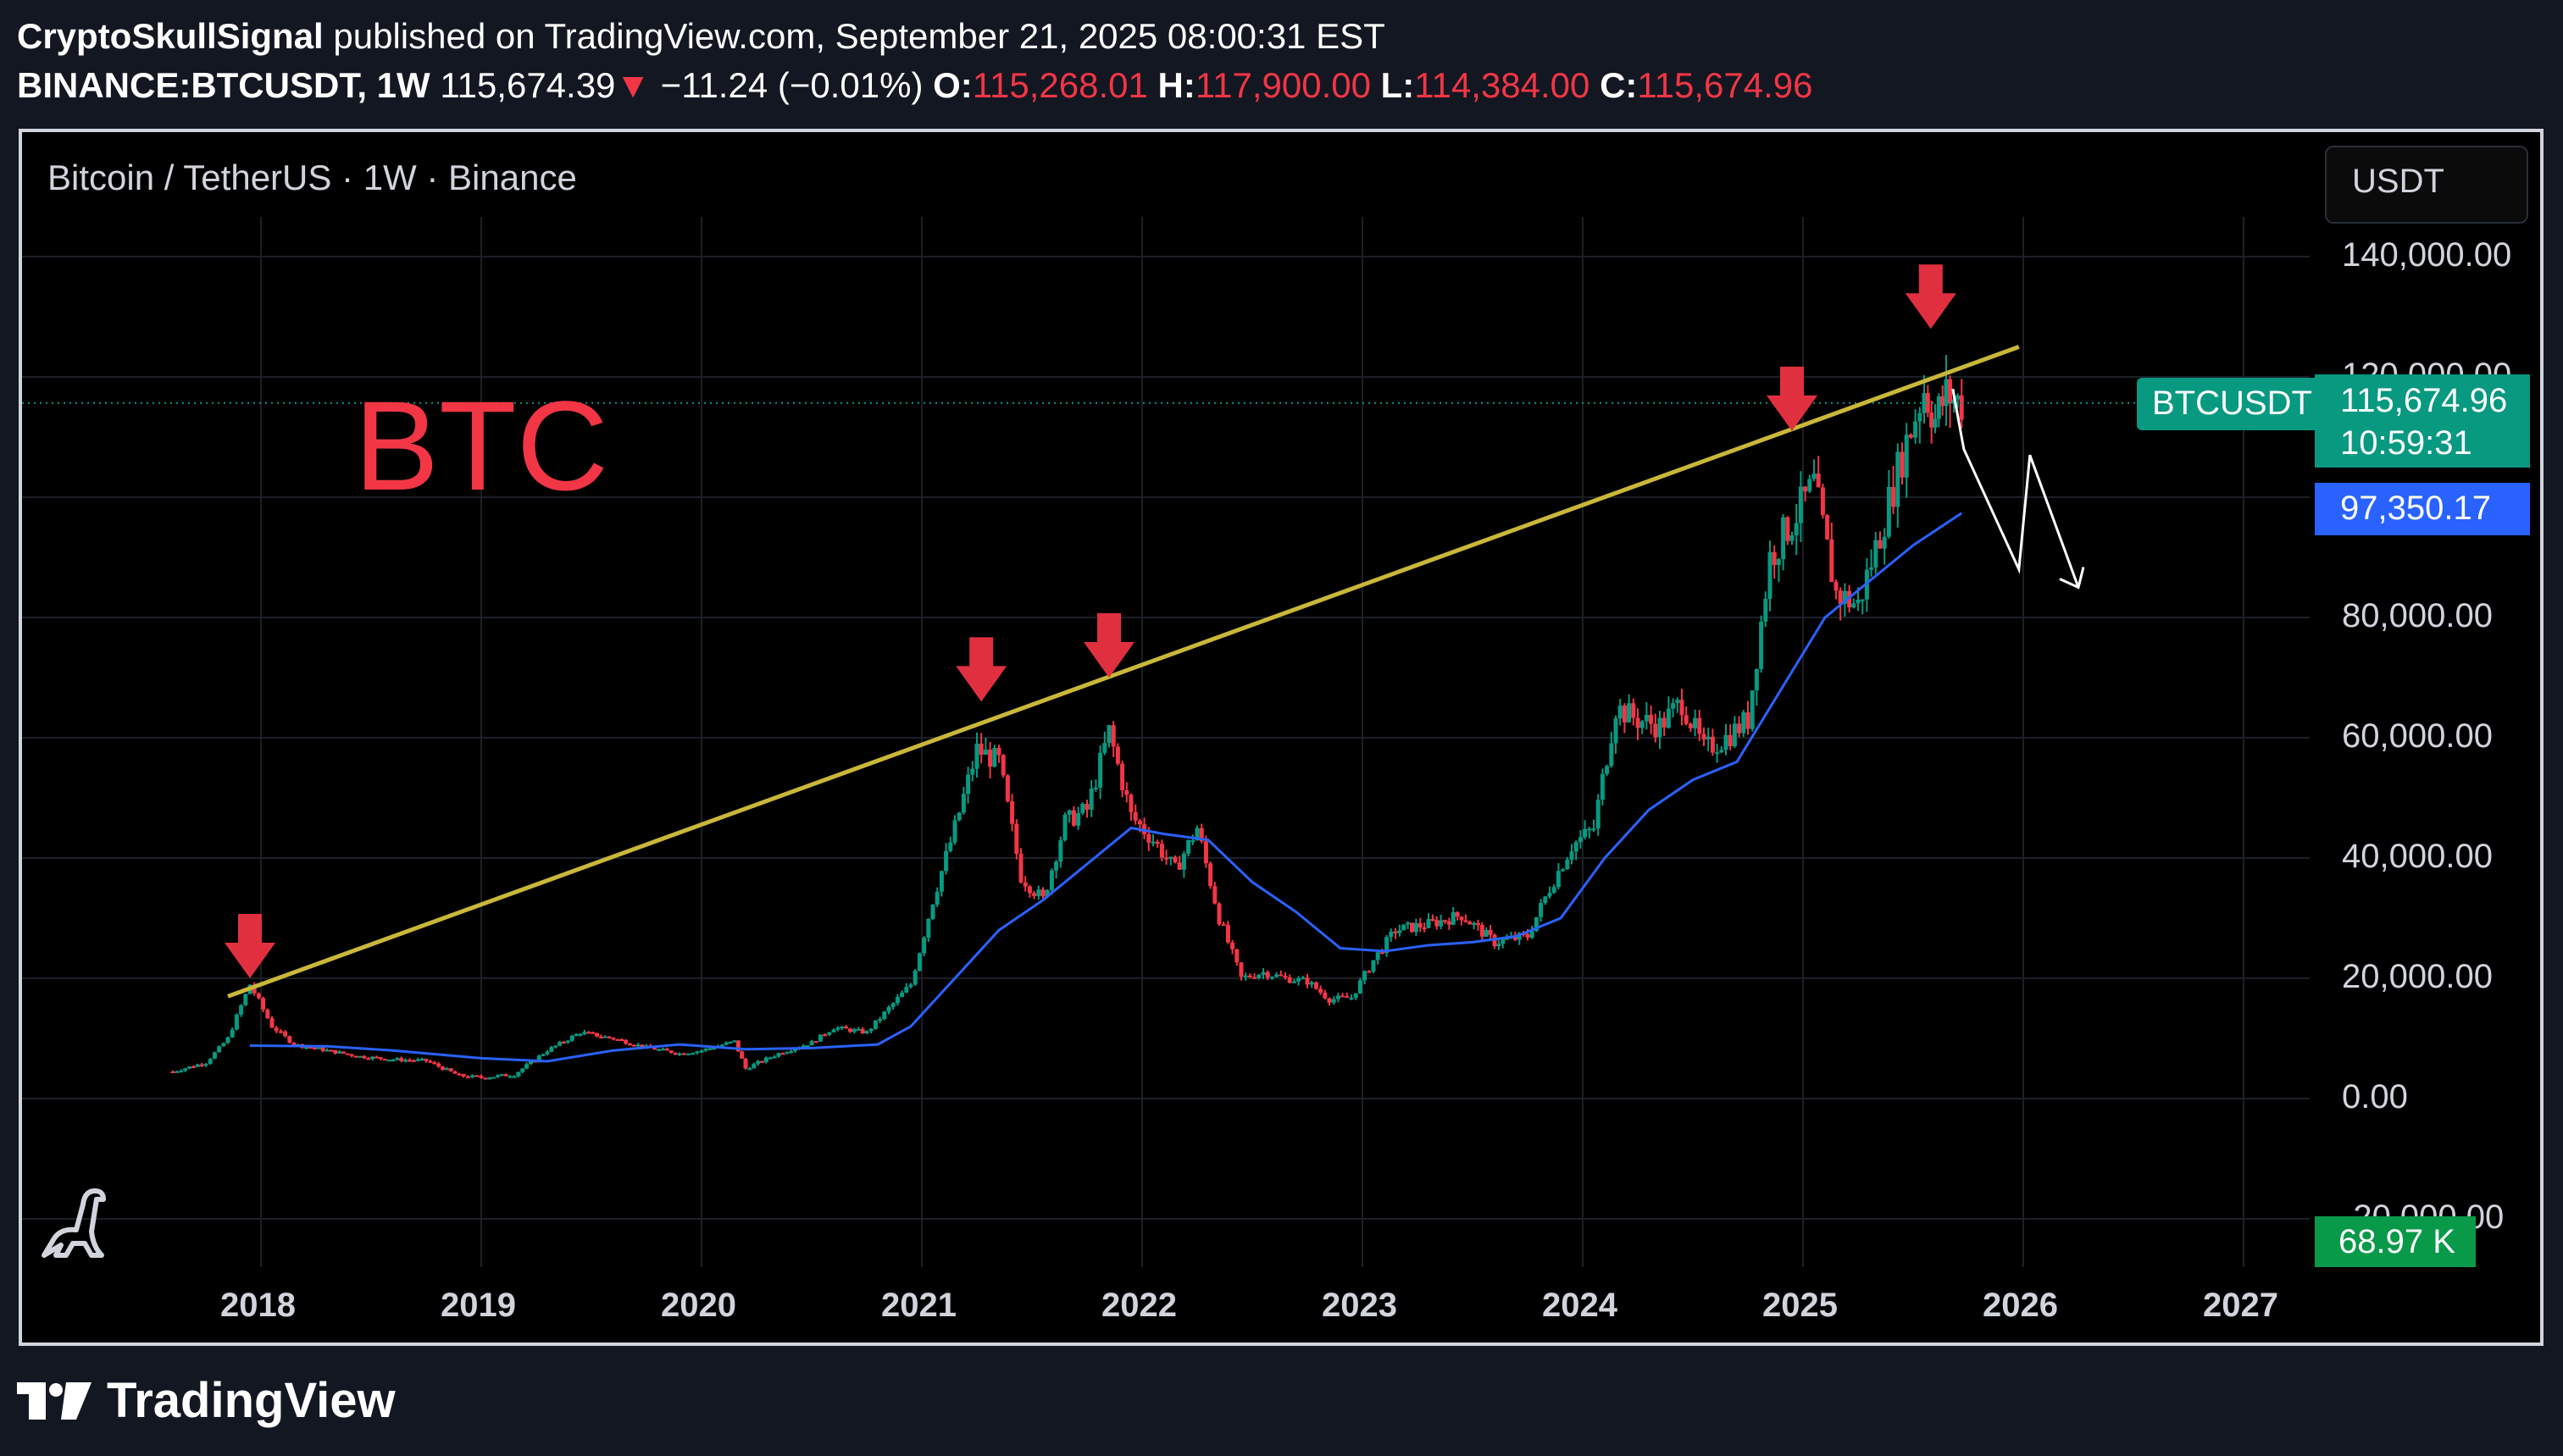  Describe the element at coordinates (1283, 85) in the screenshot. I see `high-value: 117,900.00` at that location.